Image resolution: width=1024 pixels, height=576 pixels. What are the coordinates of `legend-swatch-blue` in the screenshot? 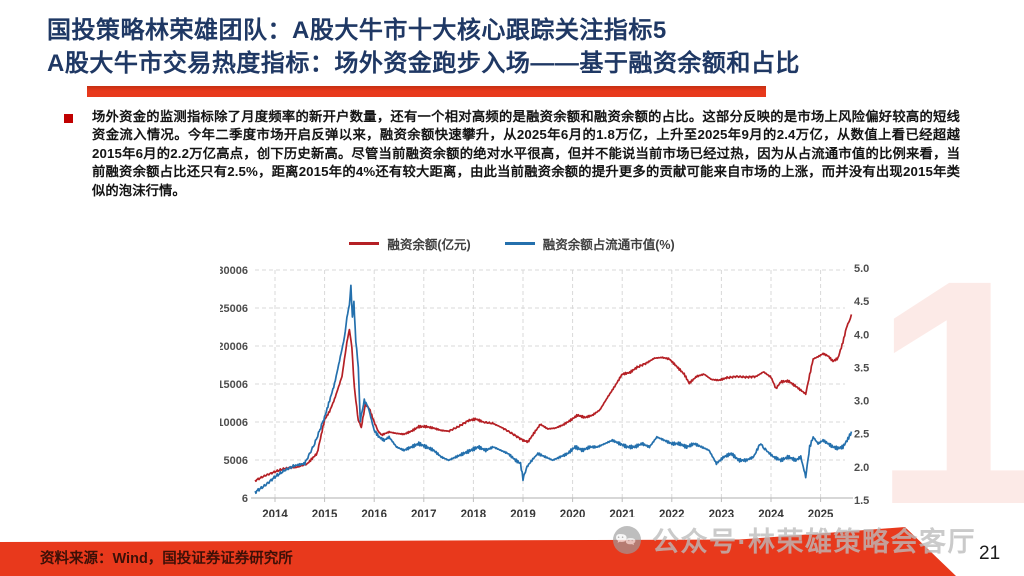 It's located at (519, 243).